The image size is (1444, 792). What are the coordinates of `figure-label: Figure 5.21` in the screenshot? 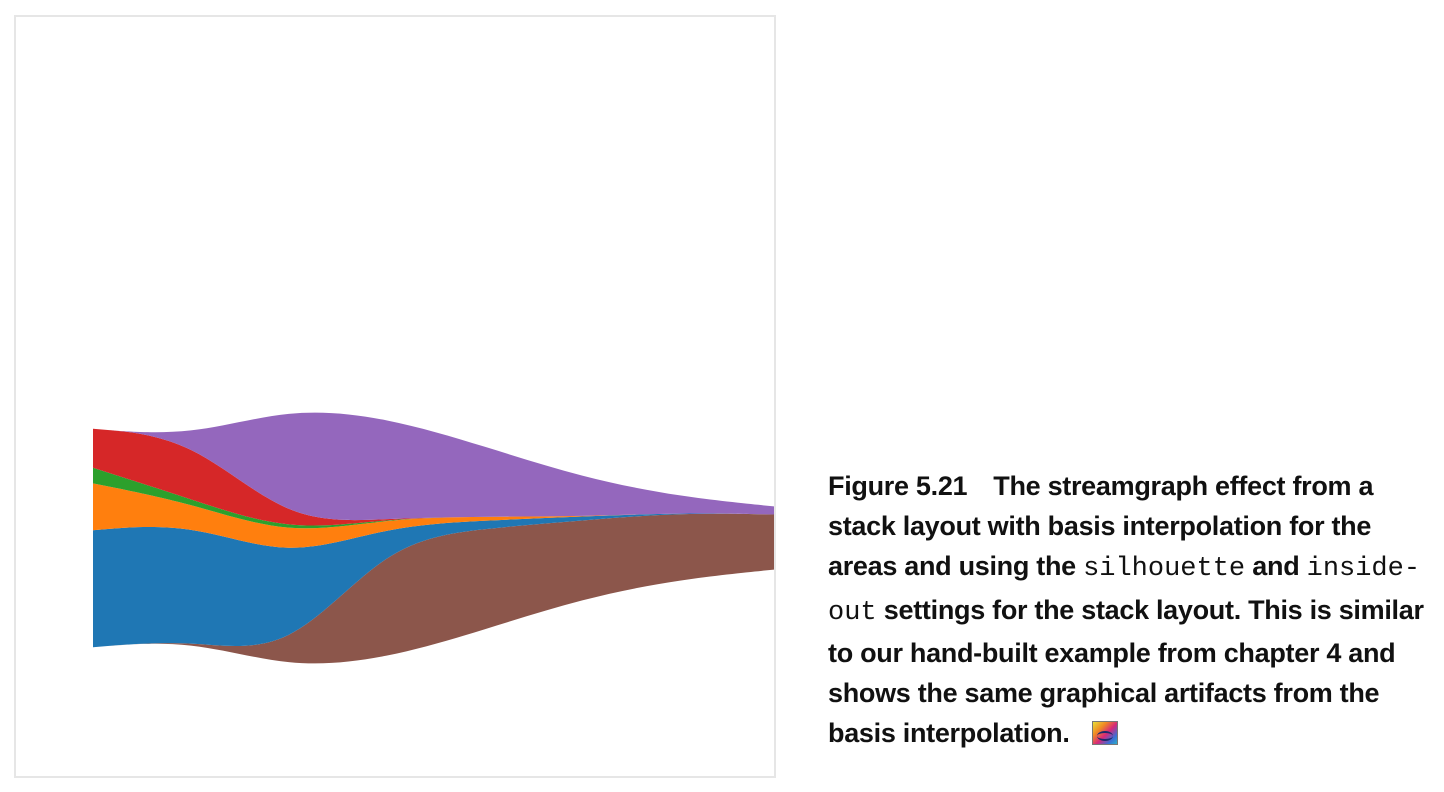 It's located at (898, 486).